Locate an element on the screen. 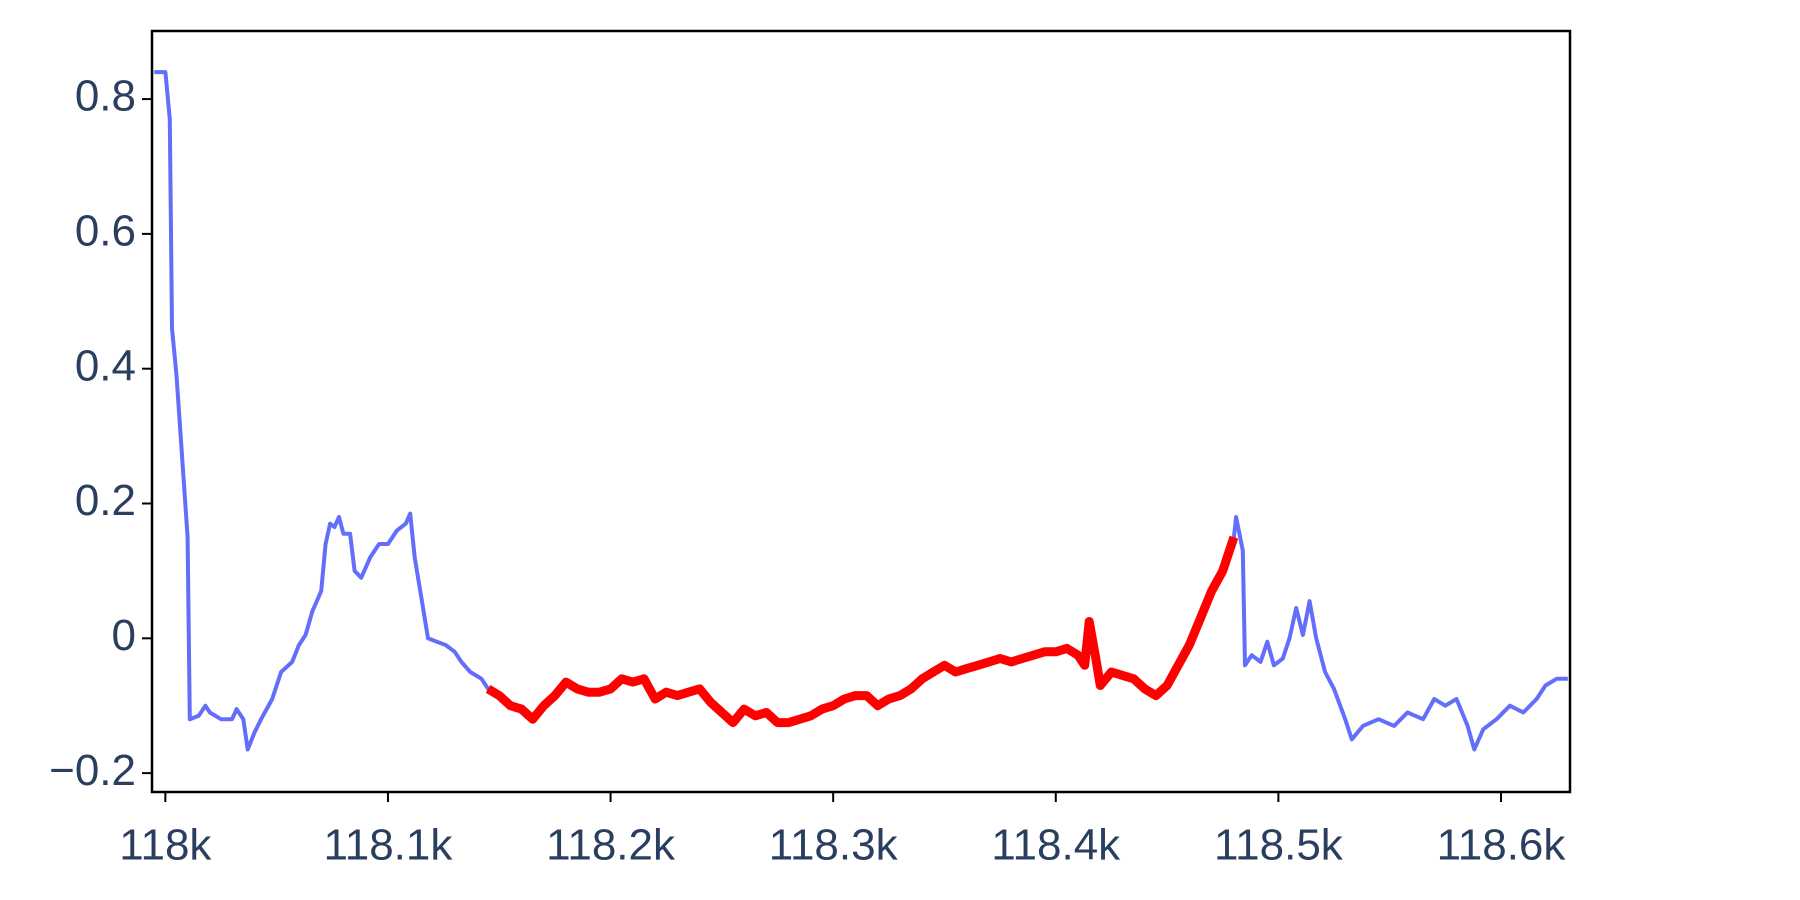 This screenshot has height=900, width=1800. line is located at coordinates (862, 631).